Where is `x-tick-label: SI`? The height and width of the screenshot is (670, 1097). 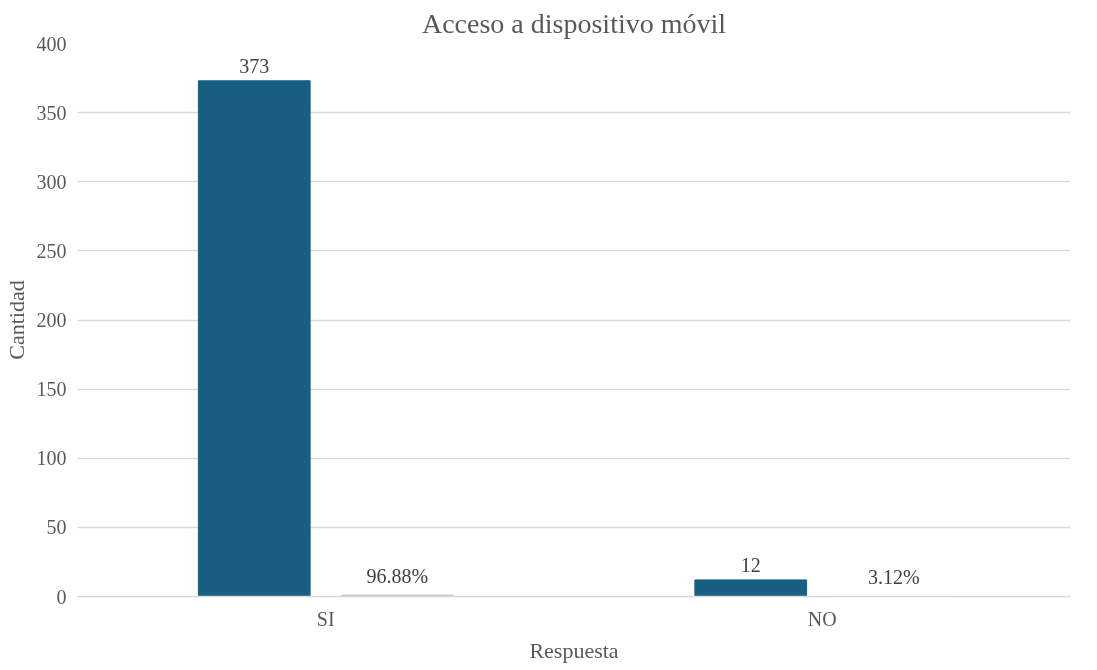 x-tick-label: SI is located at coordinates (325, 618).